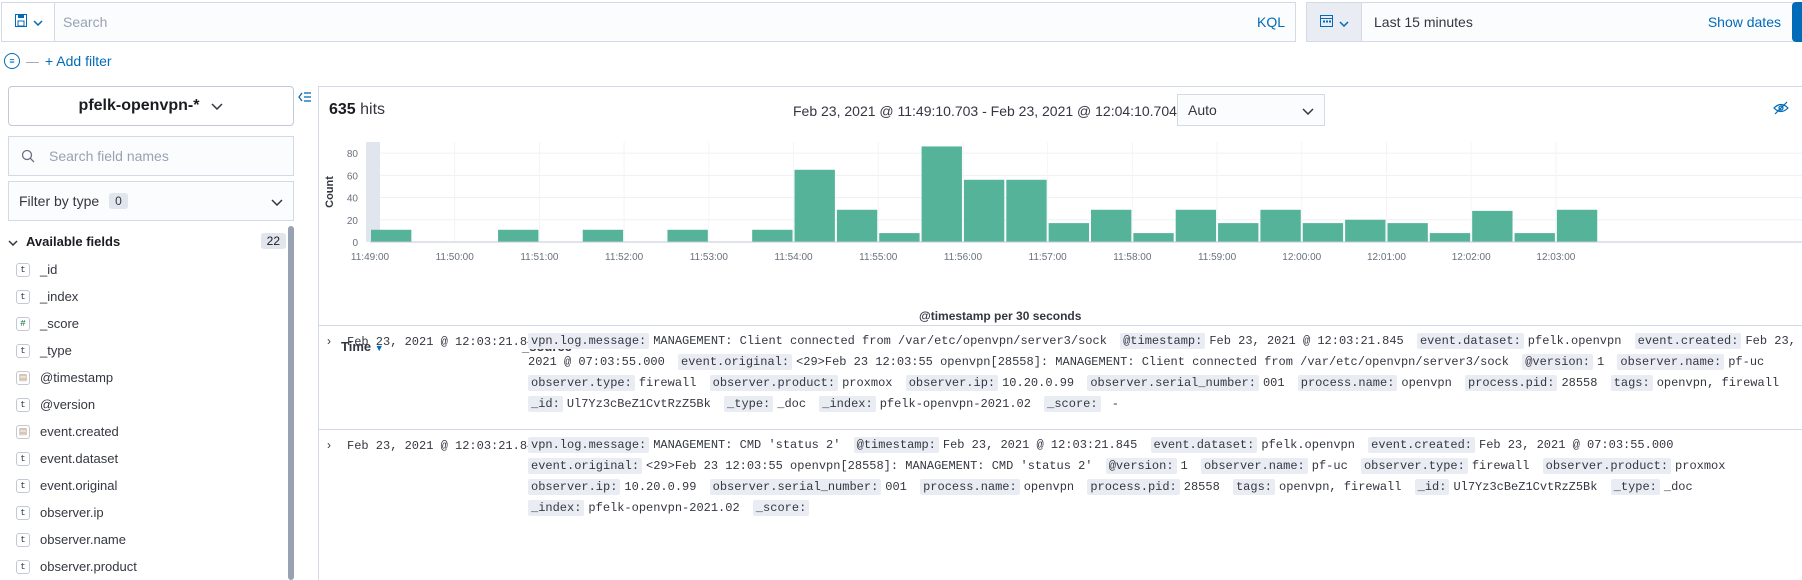  Describe the element at coordinates (989, 383) in the screenshot. I see `source-field: observer.ip: 10.20.0.99` at that location.